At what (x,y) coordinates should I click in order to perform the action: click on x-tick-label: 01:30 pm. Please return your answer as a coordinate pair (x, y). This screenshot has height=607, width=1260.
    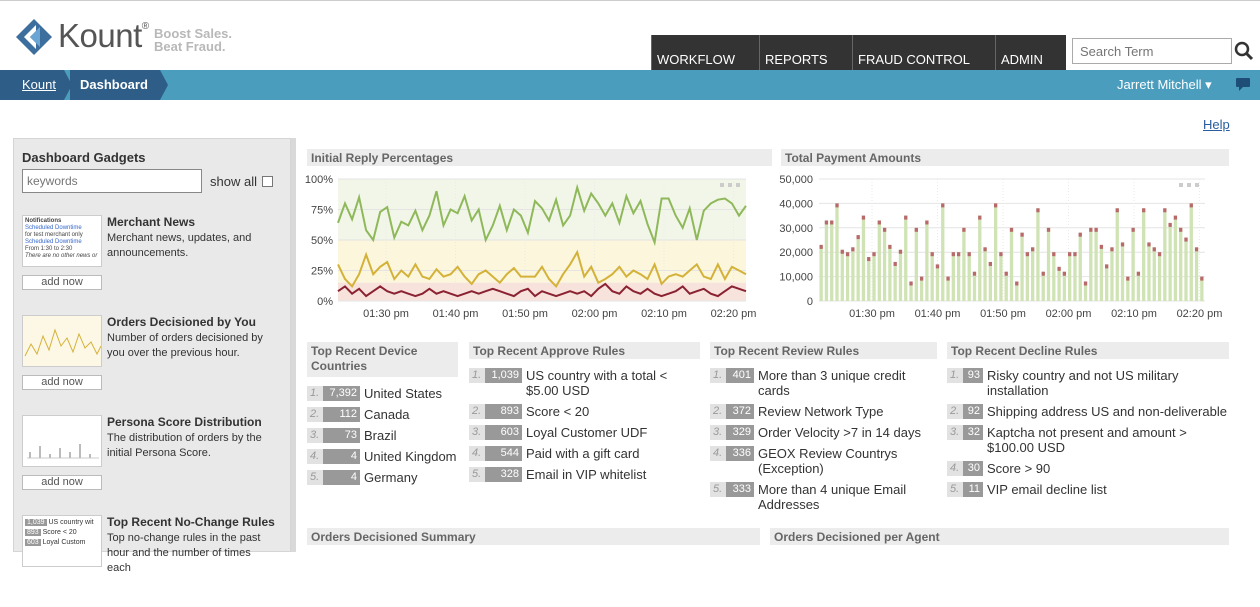
    Looking at the image, I should click on (872, 314).